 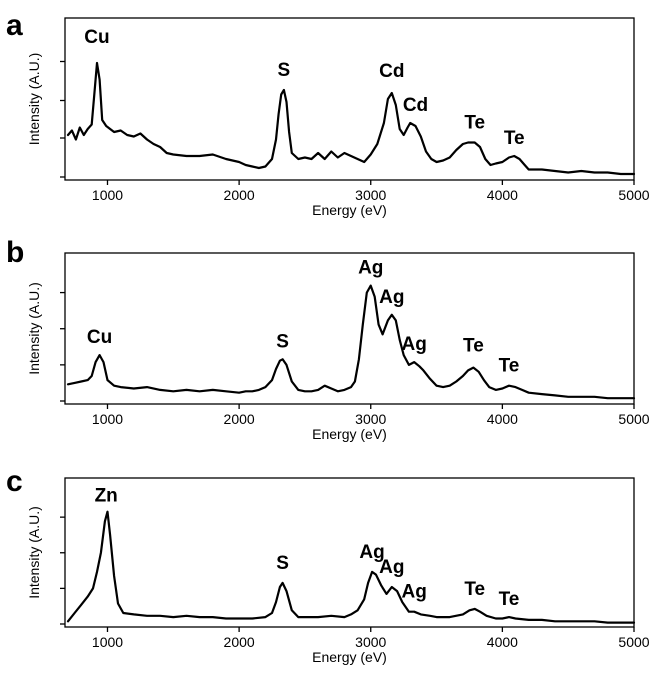 What do you see at coordinates (14, 25) in the screenshot?
I see `panel-letter: a` at bounding box center [14, 25].